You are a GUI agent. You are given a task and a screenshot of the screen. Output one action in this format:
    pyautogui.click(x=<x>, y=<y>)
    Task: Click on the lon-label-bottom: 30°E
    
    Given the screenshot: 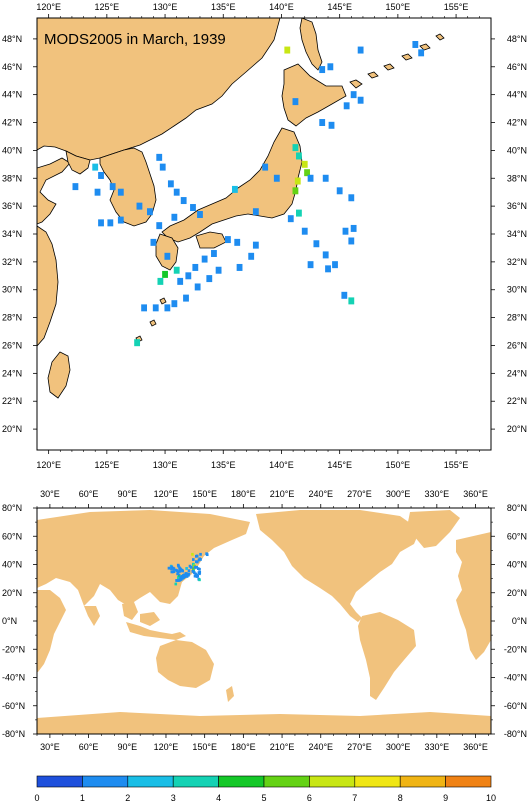 What is the action you would take?
    pyautogui.click(x=50, y=747)
    